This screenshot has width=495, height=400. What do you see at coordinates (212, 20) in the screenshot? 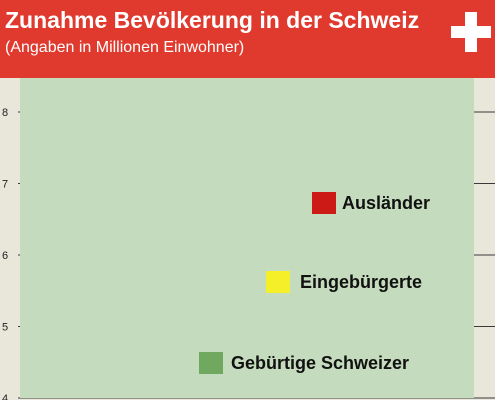
I see `chart-title: Zunahme Bevölkerung in der Schweiz` at bounding box center [212, 20].